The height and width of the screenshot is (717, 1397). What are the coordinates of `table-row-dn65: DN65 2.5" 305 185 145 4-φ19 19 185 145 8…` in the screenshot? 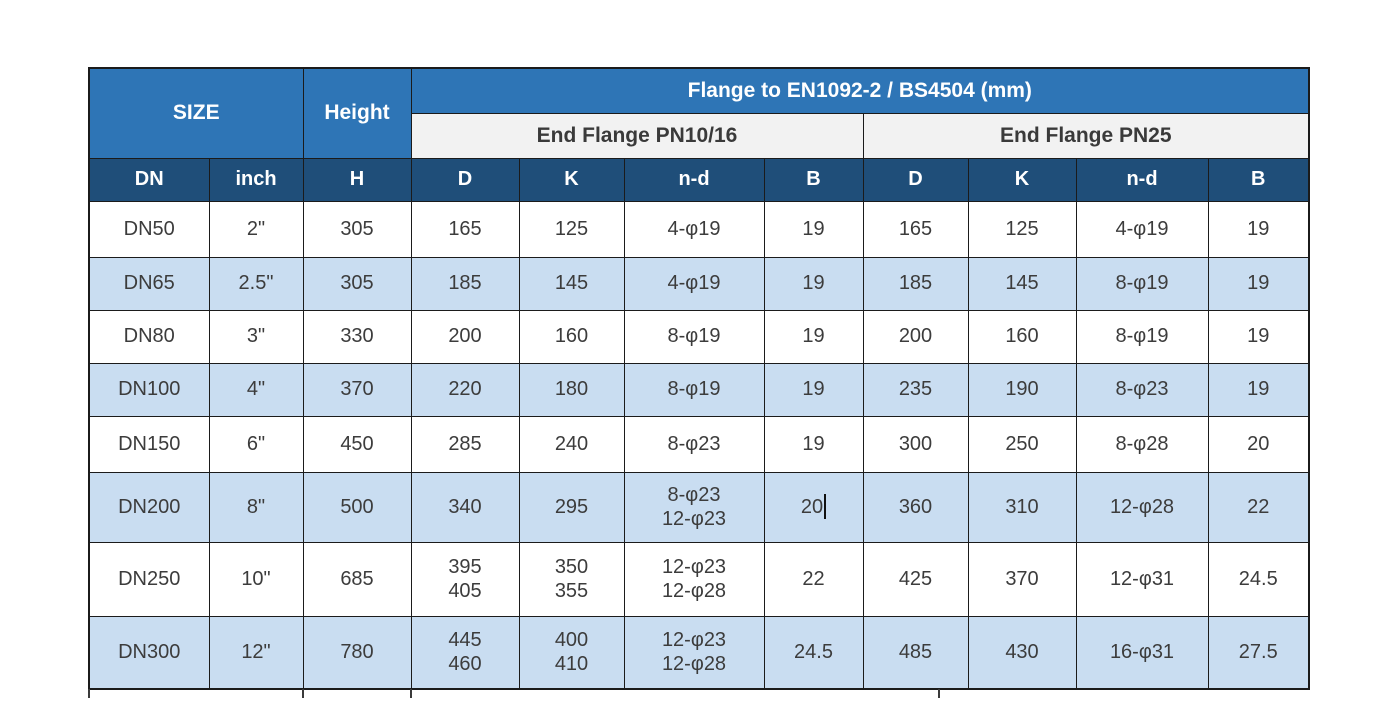 It's located at (699, 283).